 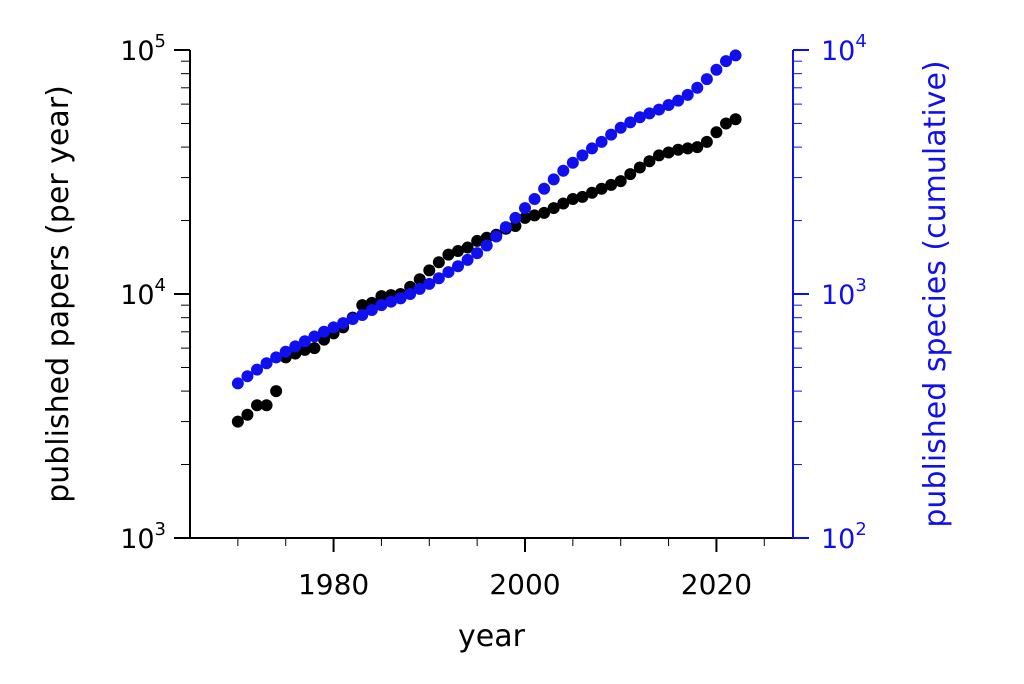 What do you see at coordinates (844, 293) in the screenshot?
I see `y-right-tick-label: 10³` at bounding box center [844, 293].